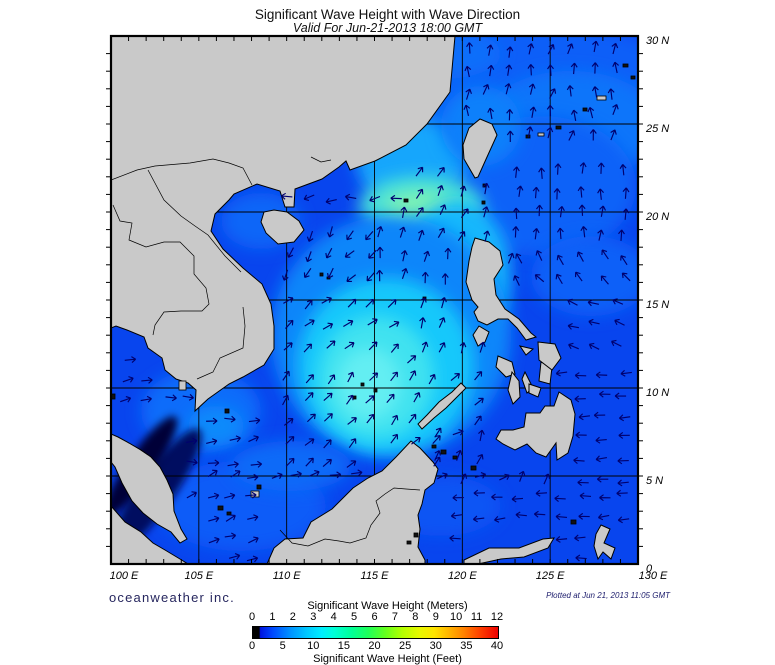  What do you see at coordinates (374, 617) in the screenshot?
I see `meters-tick-label: 6` at bounding box center [374, 617].